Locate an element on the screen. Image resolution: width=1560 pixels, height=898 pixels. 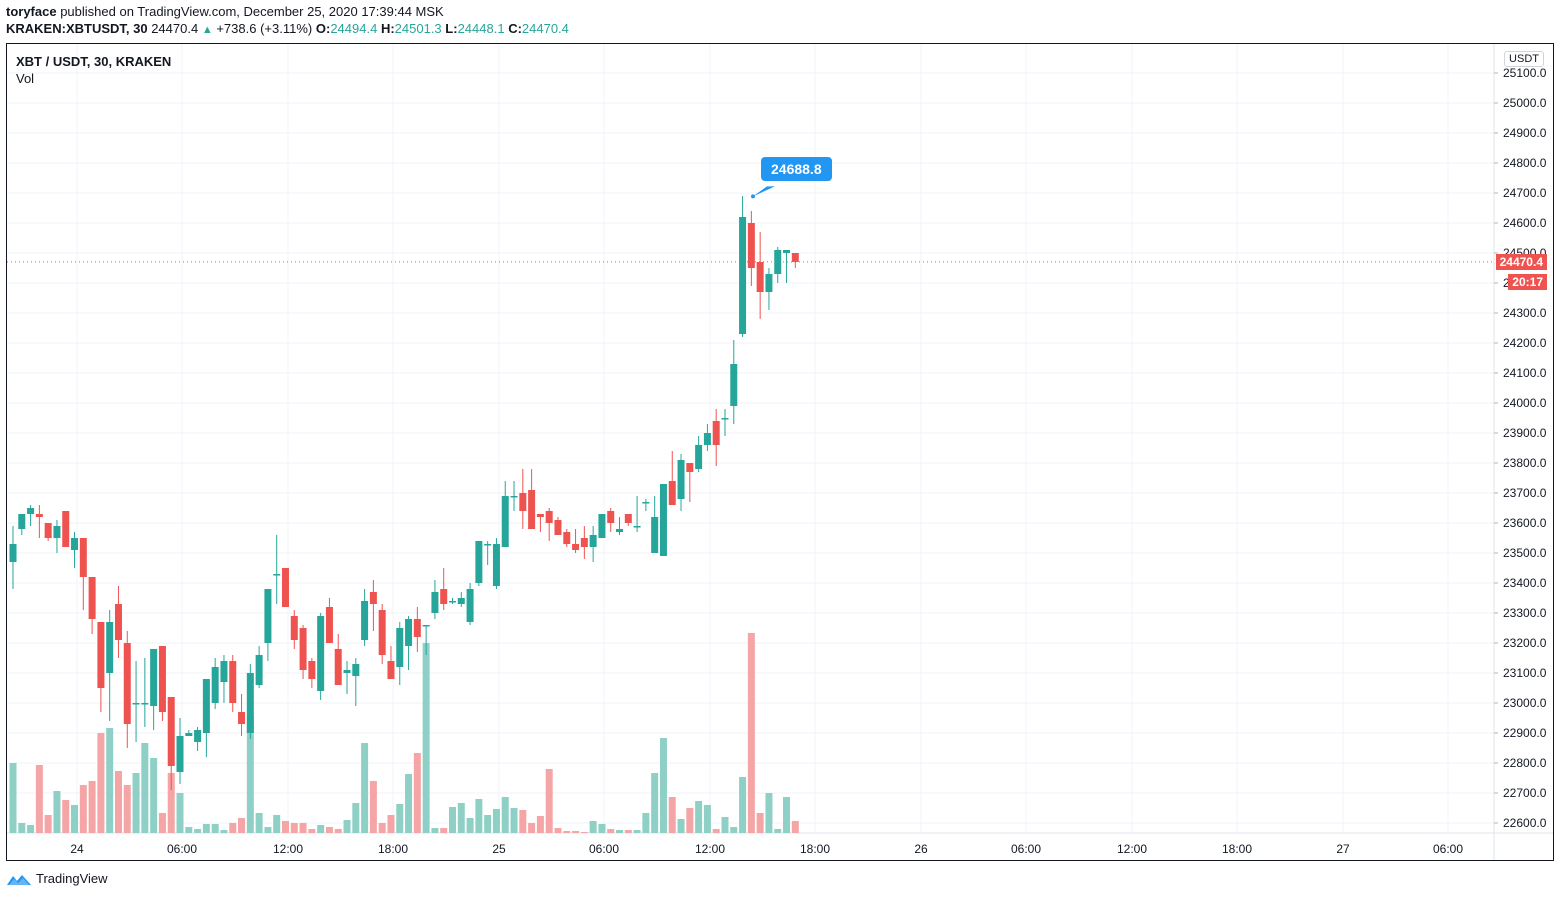
price-tick-label: 25100.0 is located at coordinates (1525, 73).